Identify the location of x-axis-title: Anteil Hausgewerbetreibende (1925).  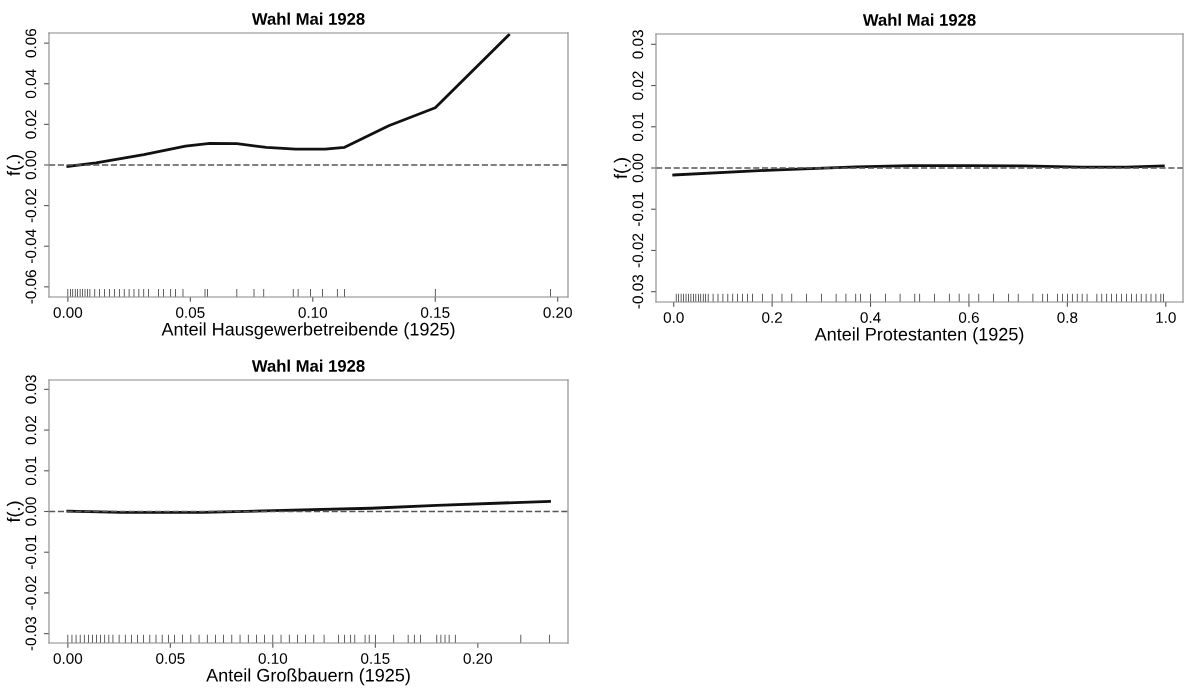
(308, 331).